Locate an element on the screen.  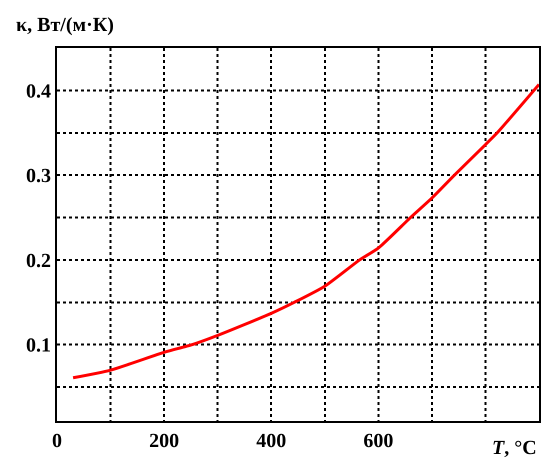
y-tick-label: 0.2 is located at coordinates (38, 261).